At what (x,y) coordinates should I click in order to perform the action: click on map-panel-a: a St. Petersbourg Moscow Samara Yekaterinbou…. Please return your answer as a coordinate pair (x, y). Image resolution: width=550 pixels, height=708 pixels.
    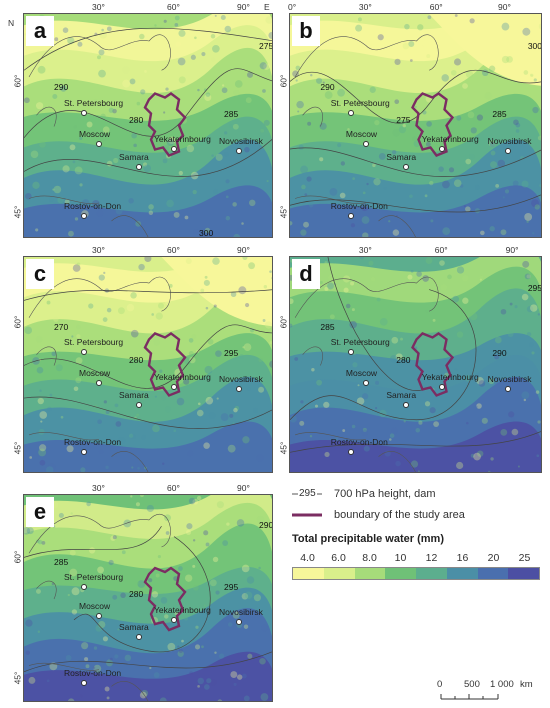
    Looking at the image, I should click on (148, 125).